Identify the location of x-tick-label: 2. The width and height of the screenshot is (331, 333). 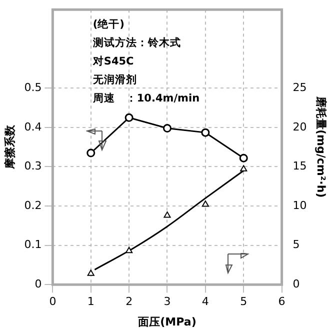
(129, 301).